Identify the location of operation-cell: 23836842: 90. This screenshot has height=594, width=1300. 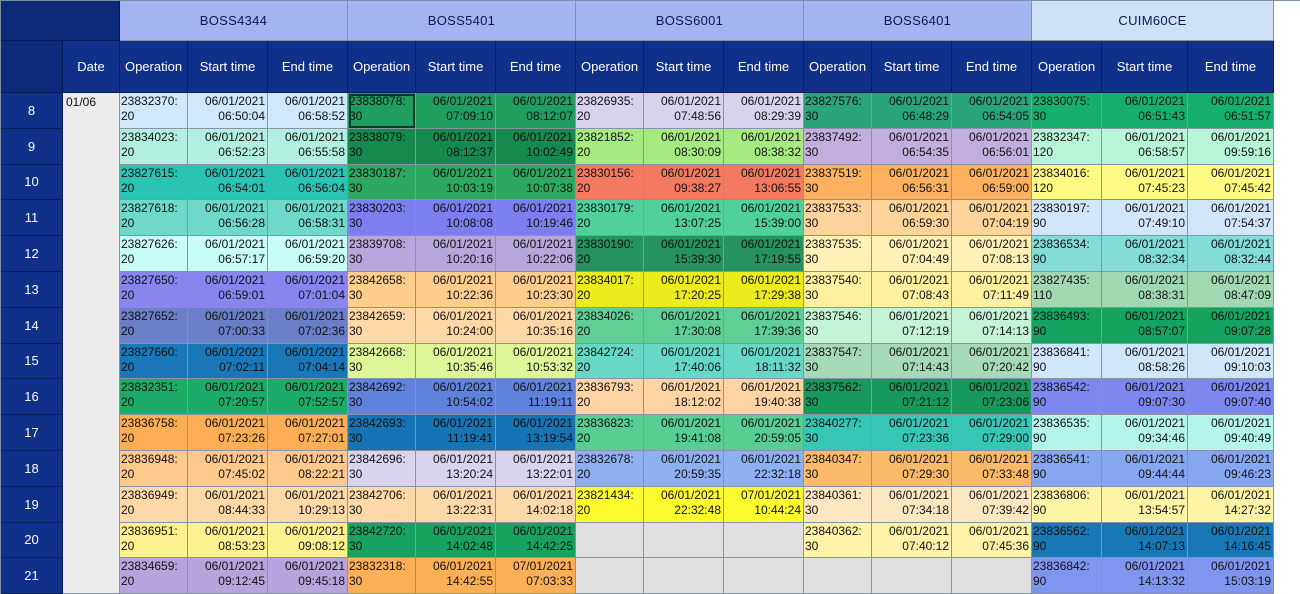
(1067, 576).